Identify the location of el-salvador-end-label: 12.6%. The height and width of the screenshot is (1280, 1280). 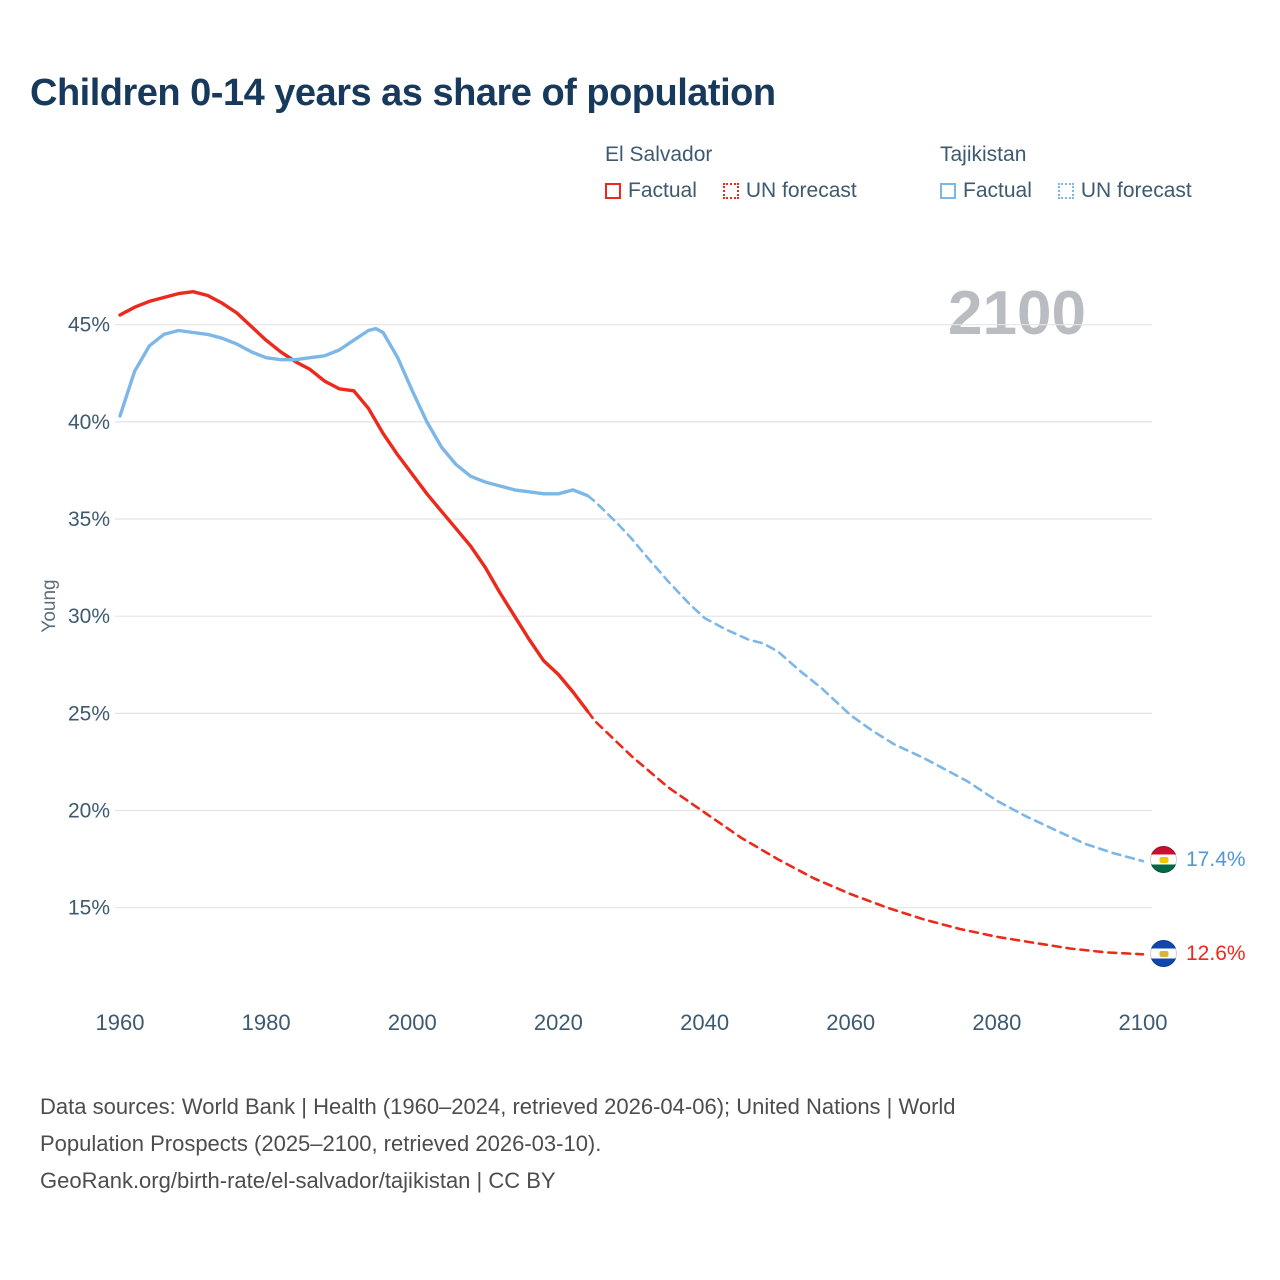
(1198, 953).